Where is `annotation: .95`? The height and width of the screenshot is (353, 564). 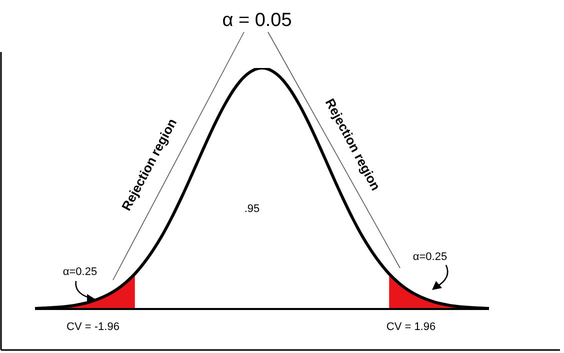 annotation: .95 is located at coordinates (252, 208).